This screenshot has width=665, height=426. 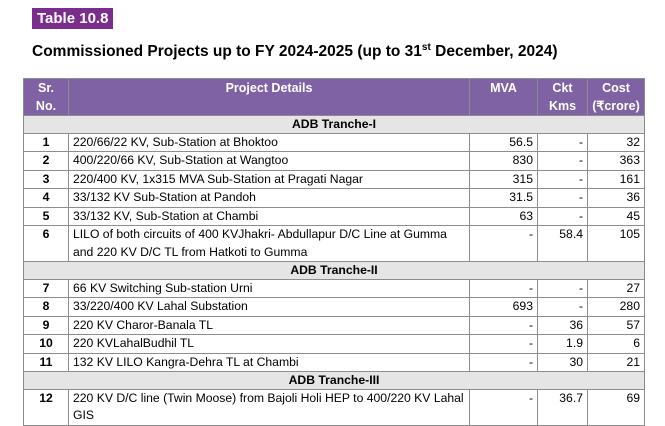 What do you see at coordinates (46, 243) in the screenshot?
I see `sr-cell: 6` at bounding box center [46, 243].